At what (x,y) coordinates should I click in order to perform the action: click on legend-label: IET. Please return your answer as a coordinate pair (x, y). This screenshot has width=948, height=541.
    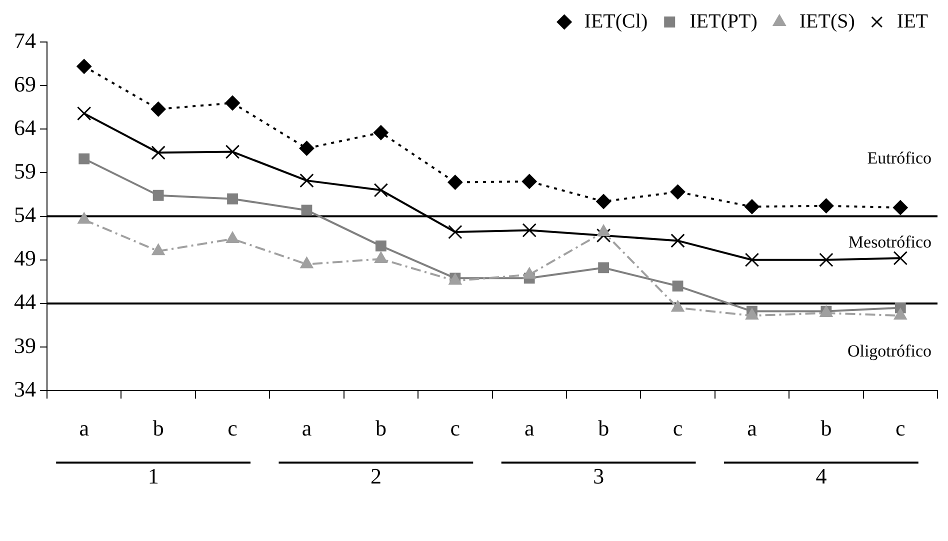
    Looking at the image, I should click on (912, 21).